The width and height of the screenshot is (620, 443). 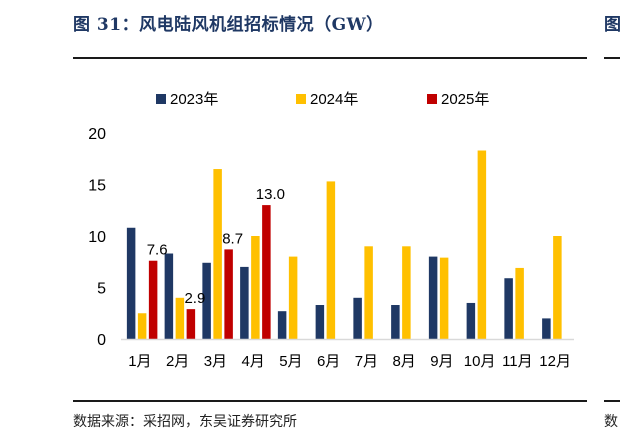 I want to click on x-tick-label: 12月, so click(x=555, y=361).